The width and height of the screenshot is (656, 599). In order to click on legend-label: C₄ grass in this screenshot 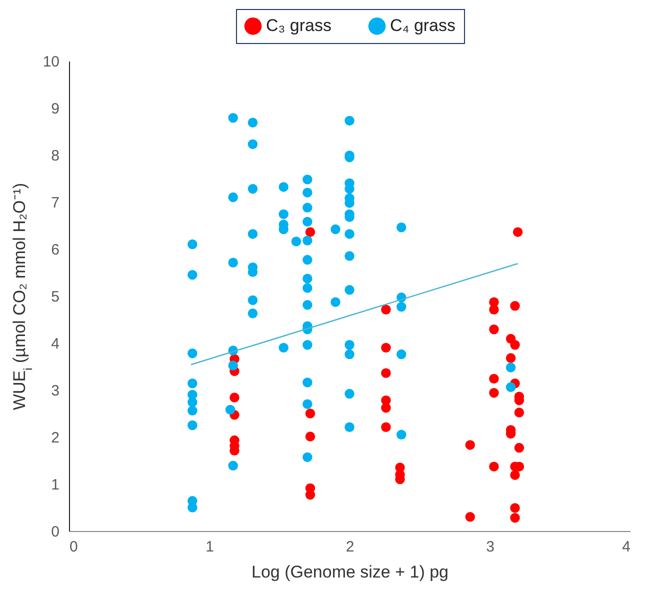, I will do `click(423, 26)`.